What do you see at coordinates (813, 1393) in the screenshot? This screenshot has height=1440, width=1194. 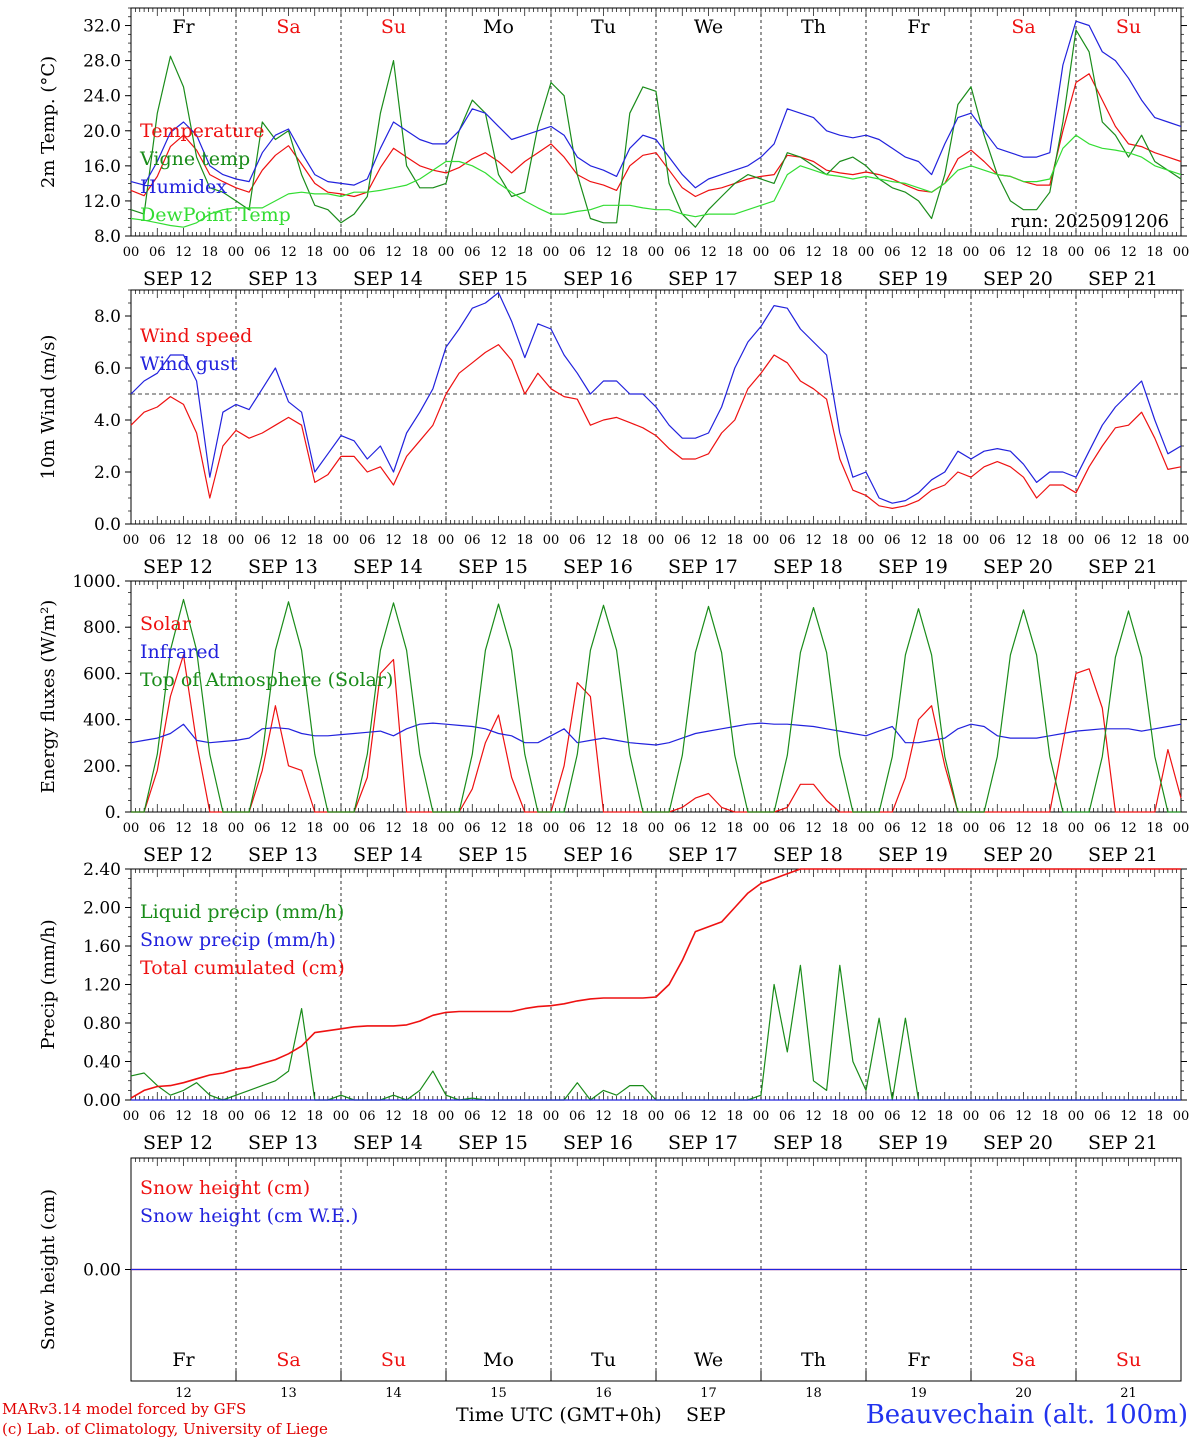 I see `day-number-label: 18` at bounding box center [813, 1393].